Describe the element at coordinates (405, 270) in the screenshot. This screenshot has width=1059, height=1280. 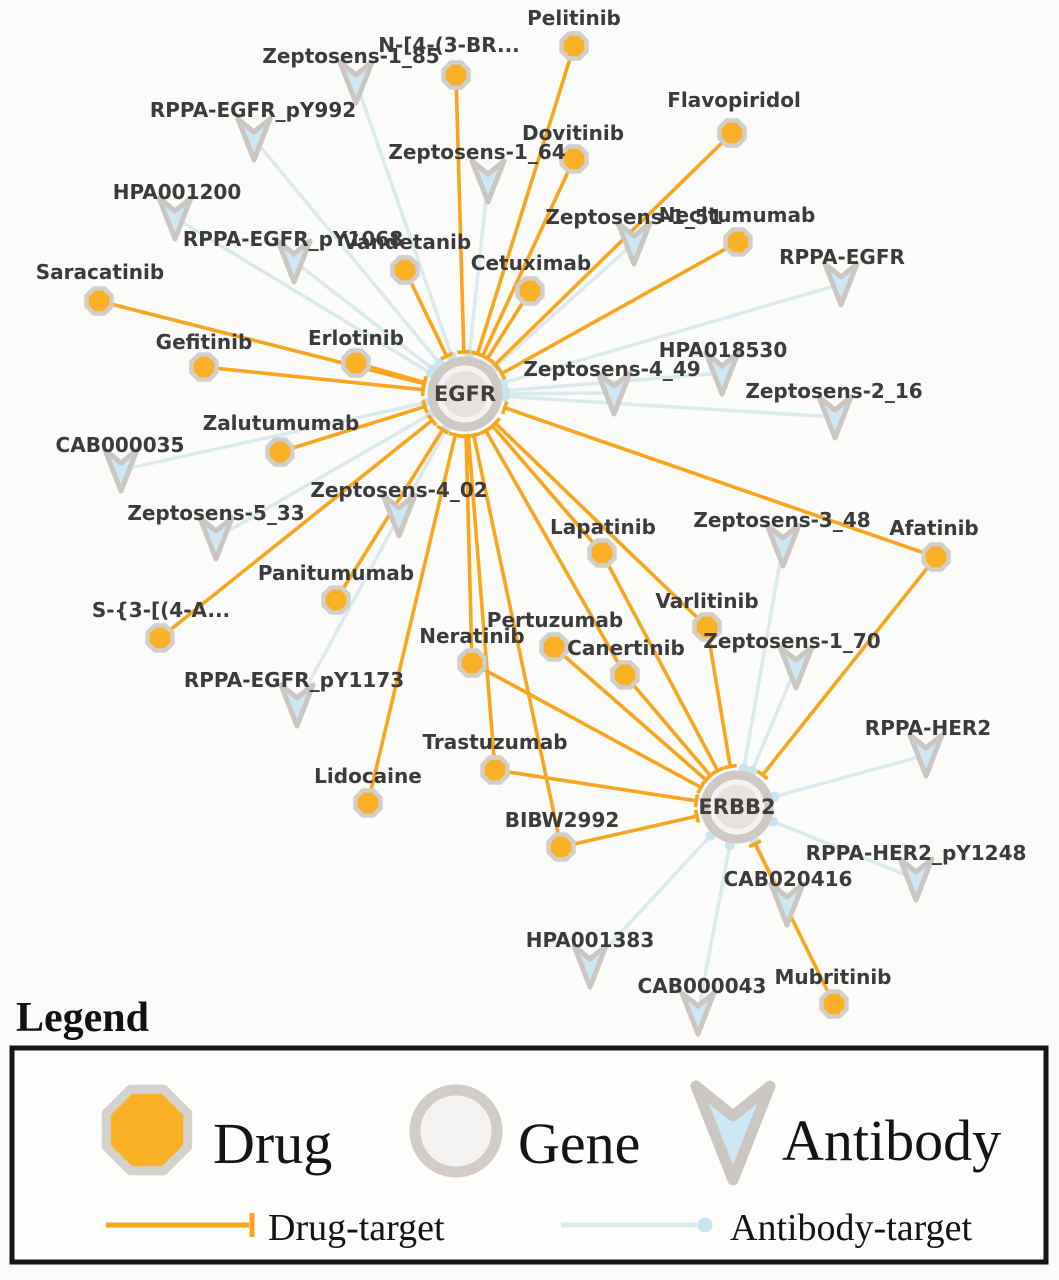
I see `drug-node-Vandetanib` at that location.